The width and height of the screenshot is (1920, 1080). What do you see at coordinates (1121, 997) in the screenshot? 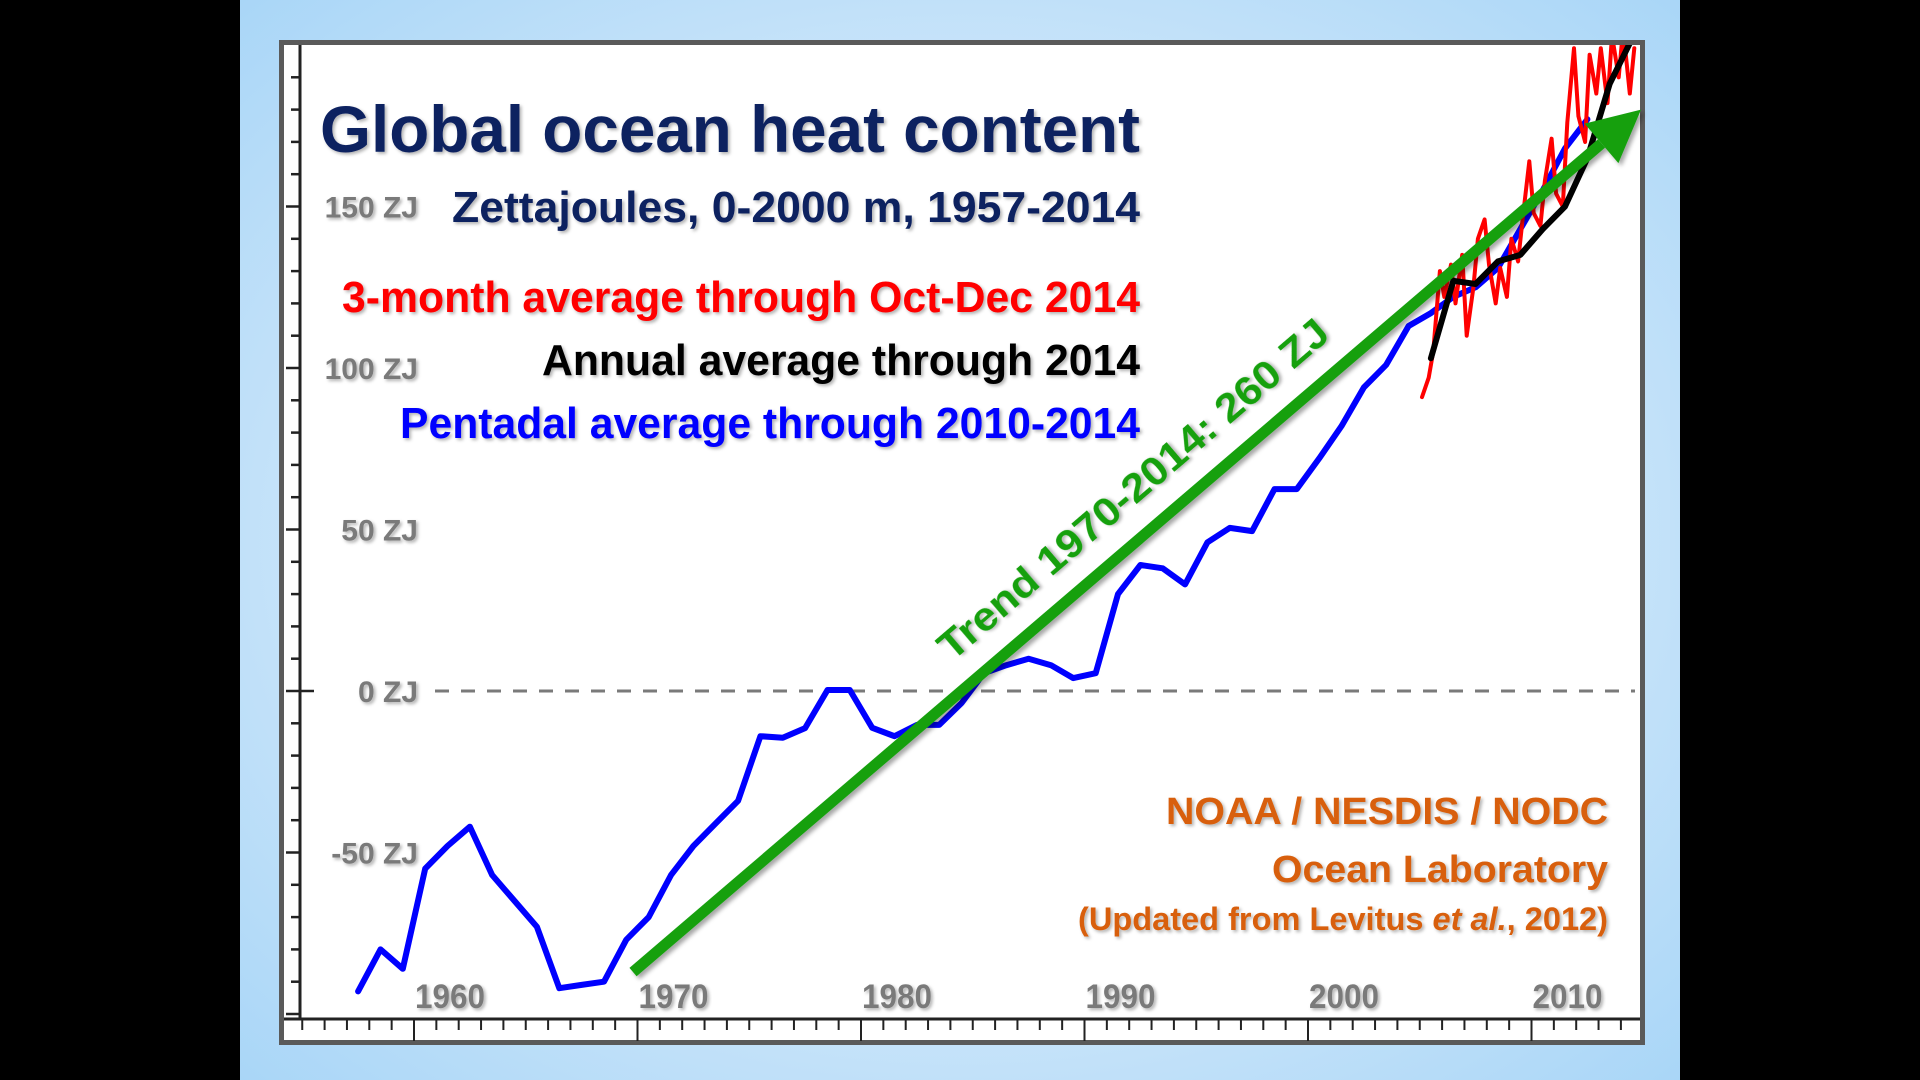
I see `x-tick-label: 1990` at bounding box center [1121, 997].